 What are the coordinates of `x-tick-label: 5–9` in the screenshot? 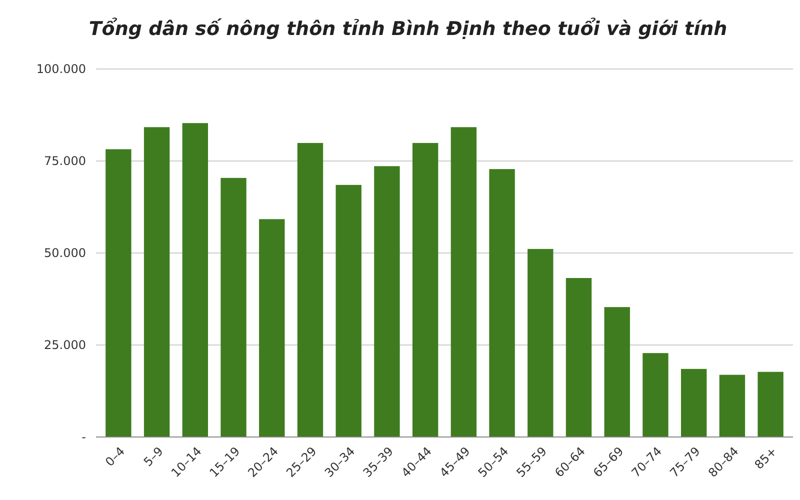 It's located at (153, 457).